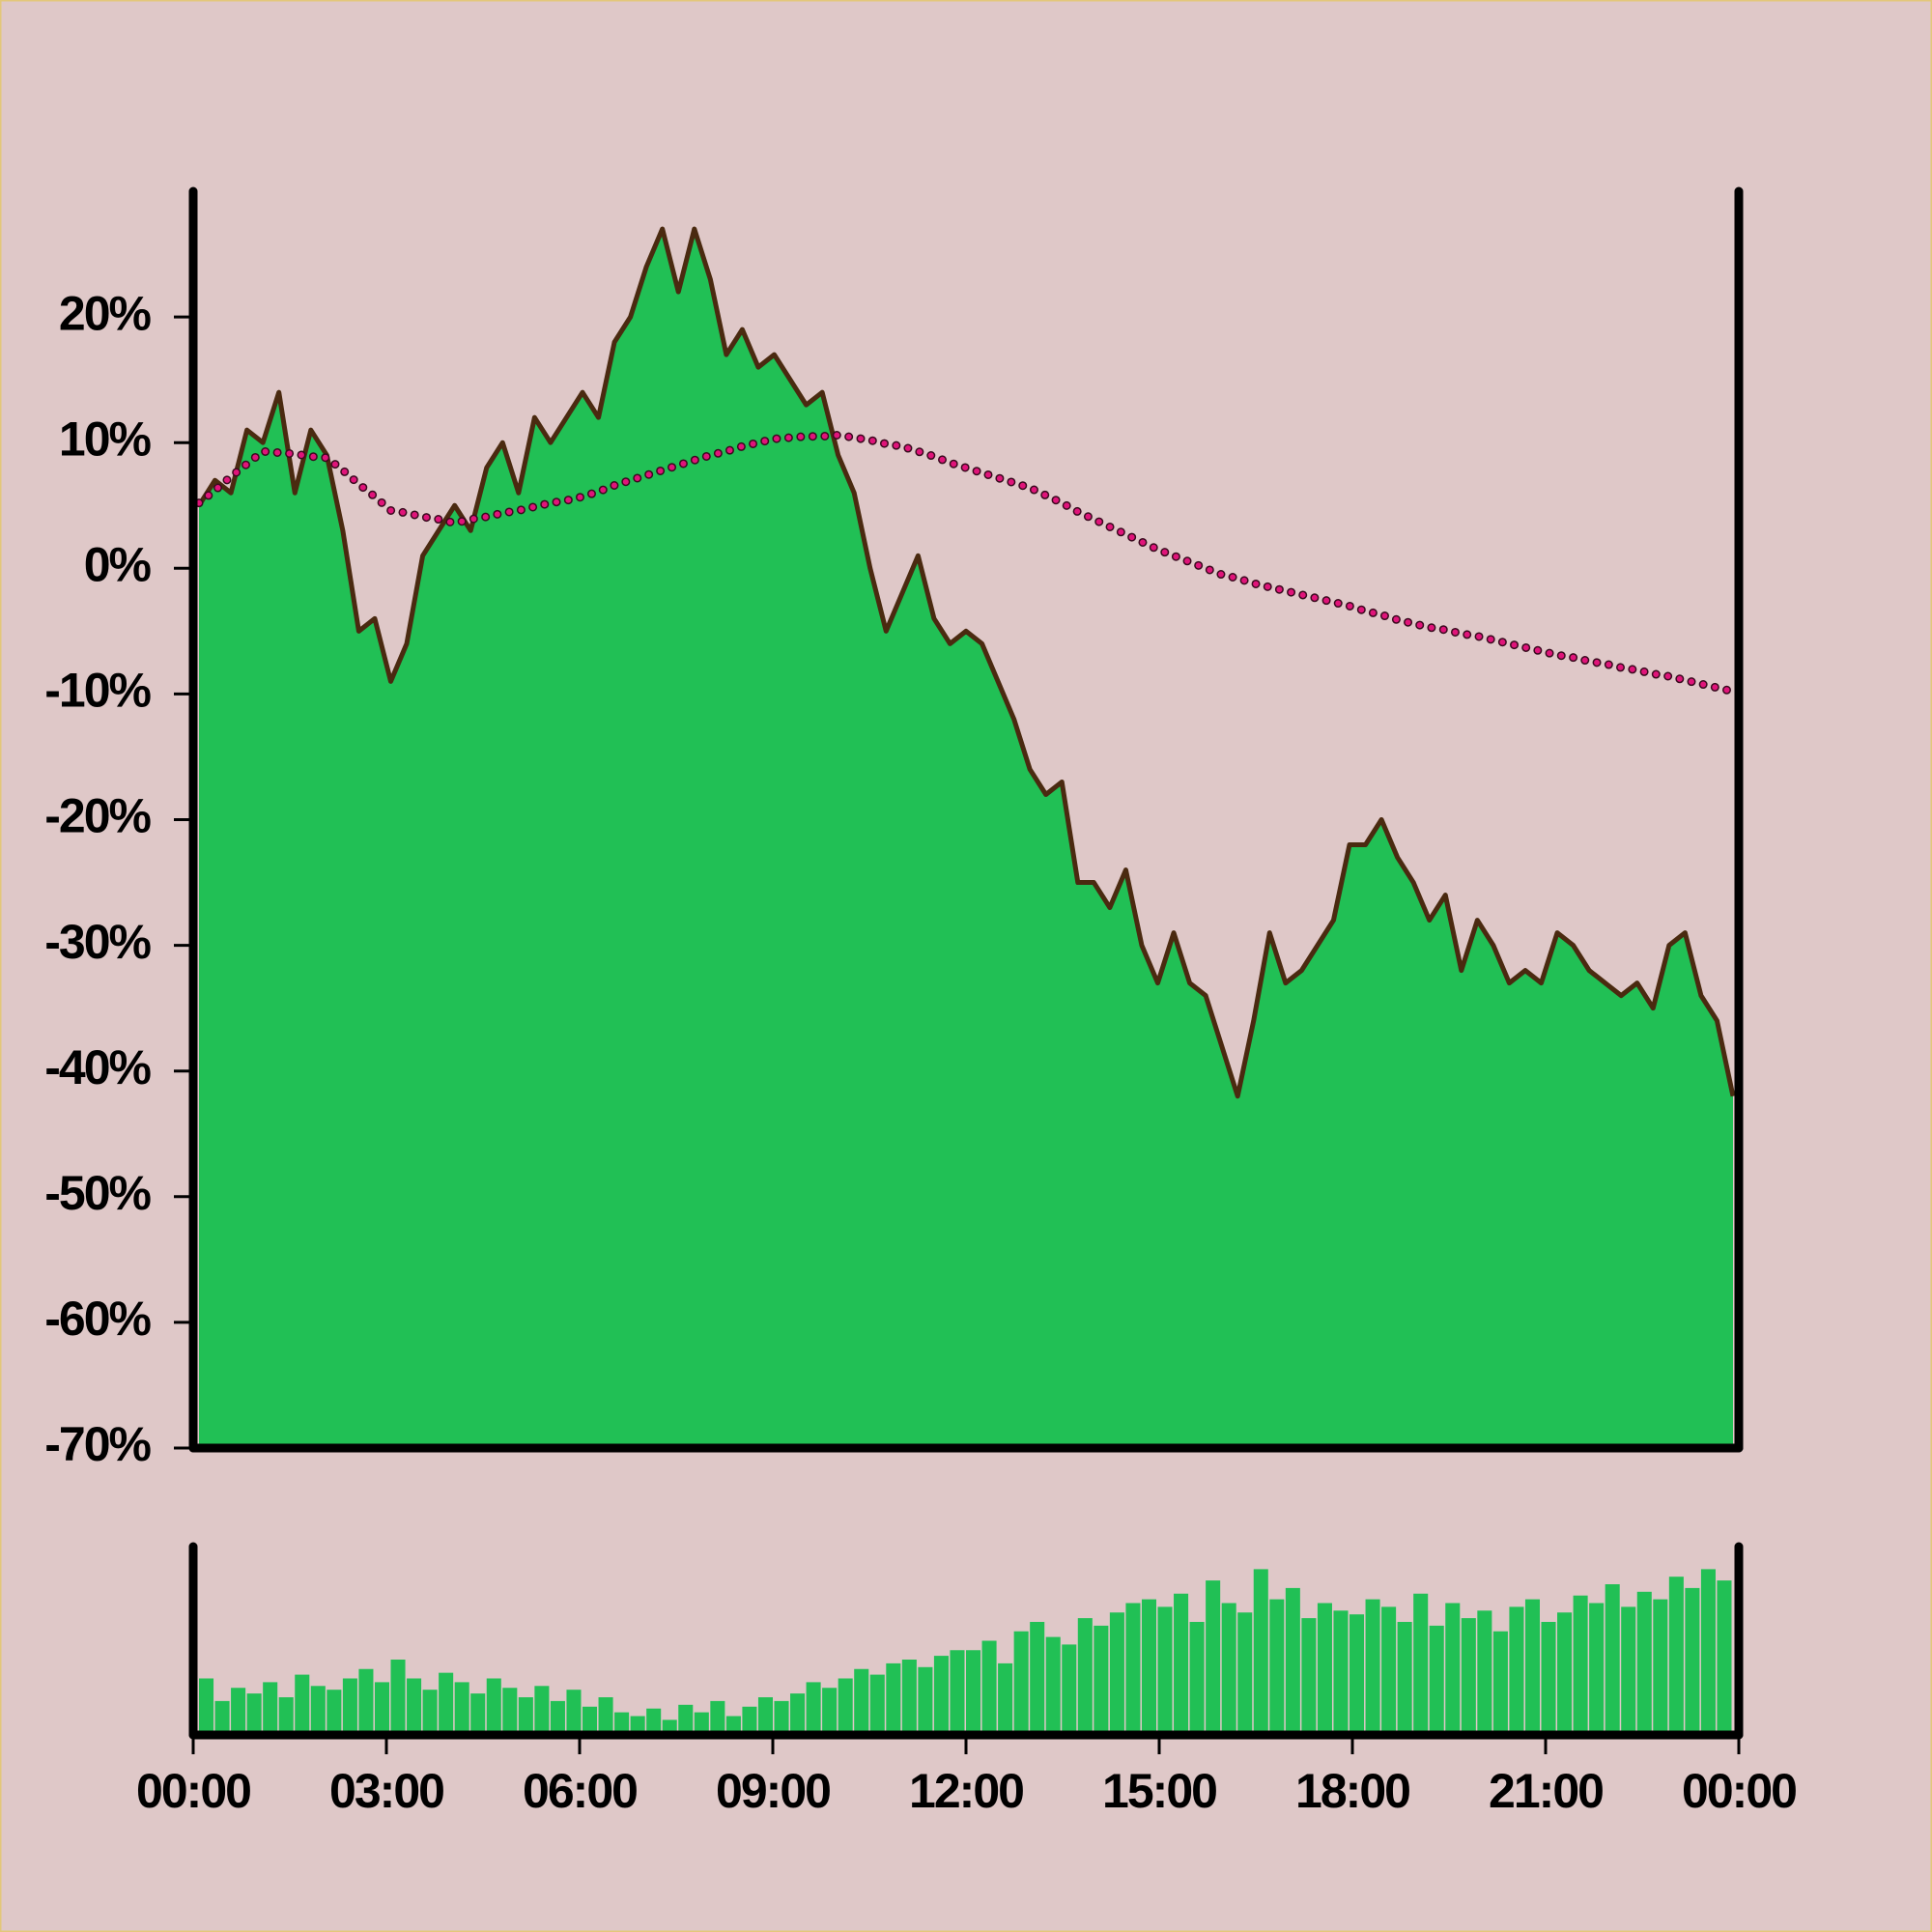  I want to click on y-tick-label: 20%, so click(105, 313).